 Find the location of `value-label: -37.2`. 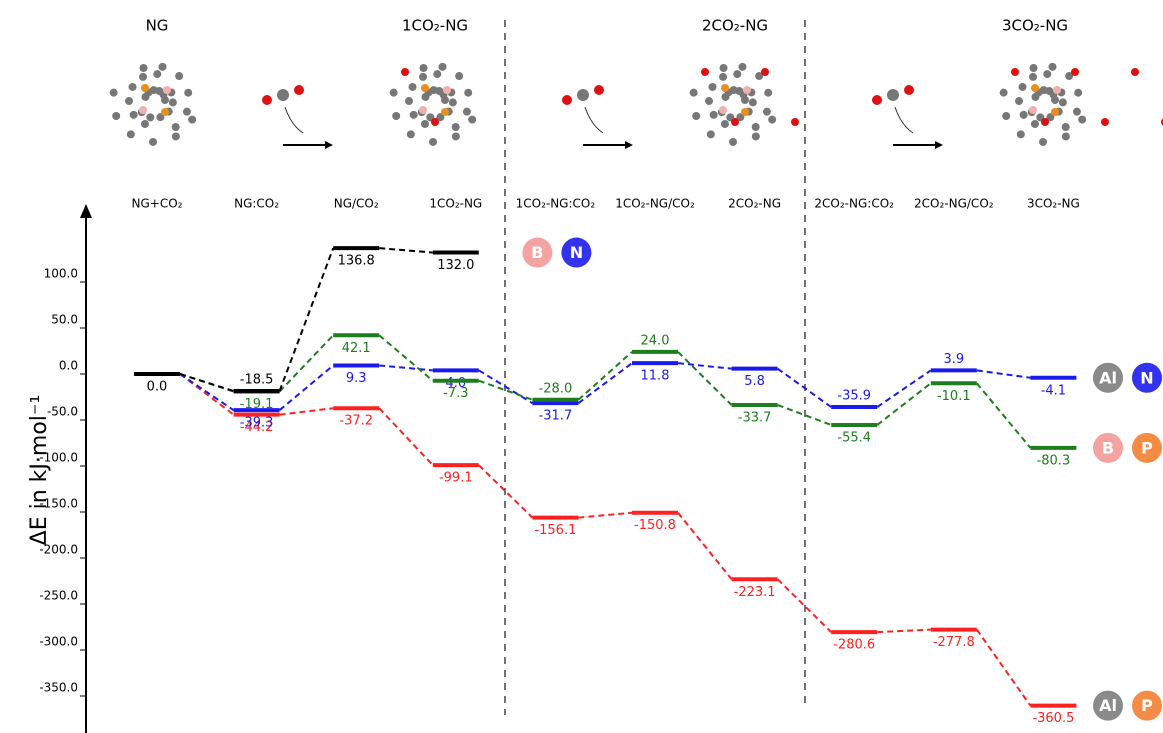

value-label: -37.2 is located at coordinates (356, 421).